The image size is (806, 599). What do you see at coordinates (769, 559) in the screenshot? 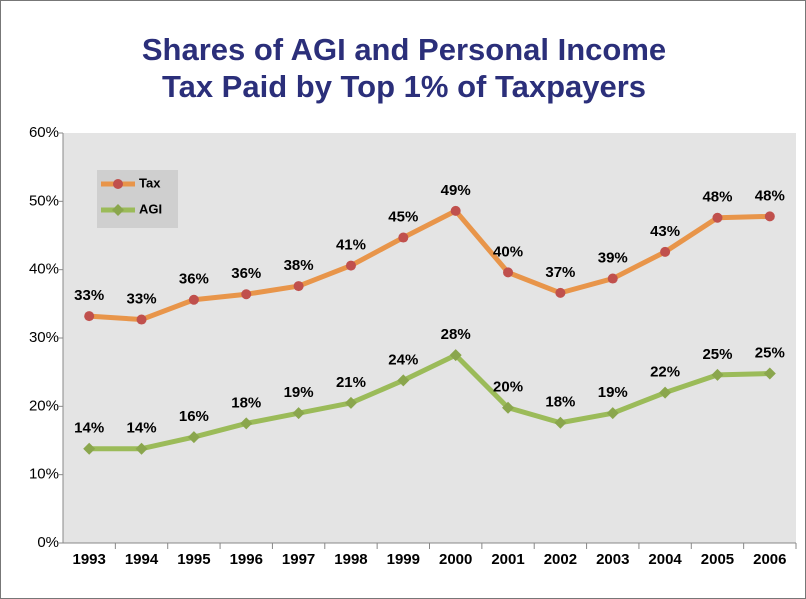
I see `x-tick-label: 2006` at bounding box center [769, 559].